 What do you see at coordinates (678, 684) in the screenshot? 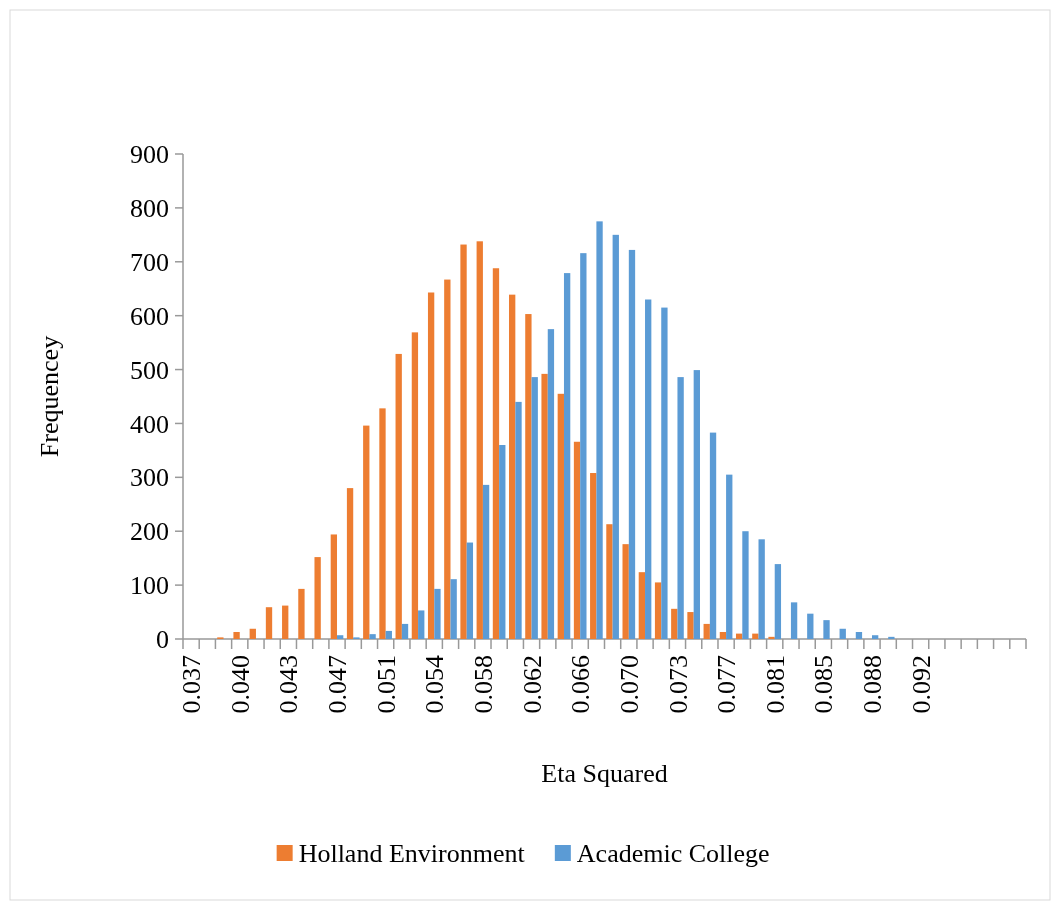
I see `x-tick-label: 0.073` at bounding box center [678, 684].